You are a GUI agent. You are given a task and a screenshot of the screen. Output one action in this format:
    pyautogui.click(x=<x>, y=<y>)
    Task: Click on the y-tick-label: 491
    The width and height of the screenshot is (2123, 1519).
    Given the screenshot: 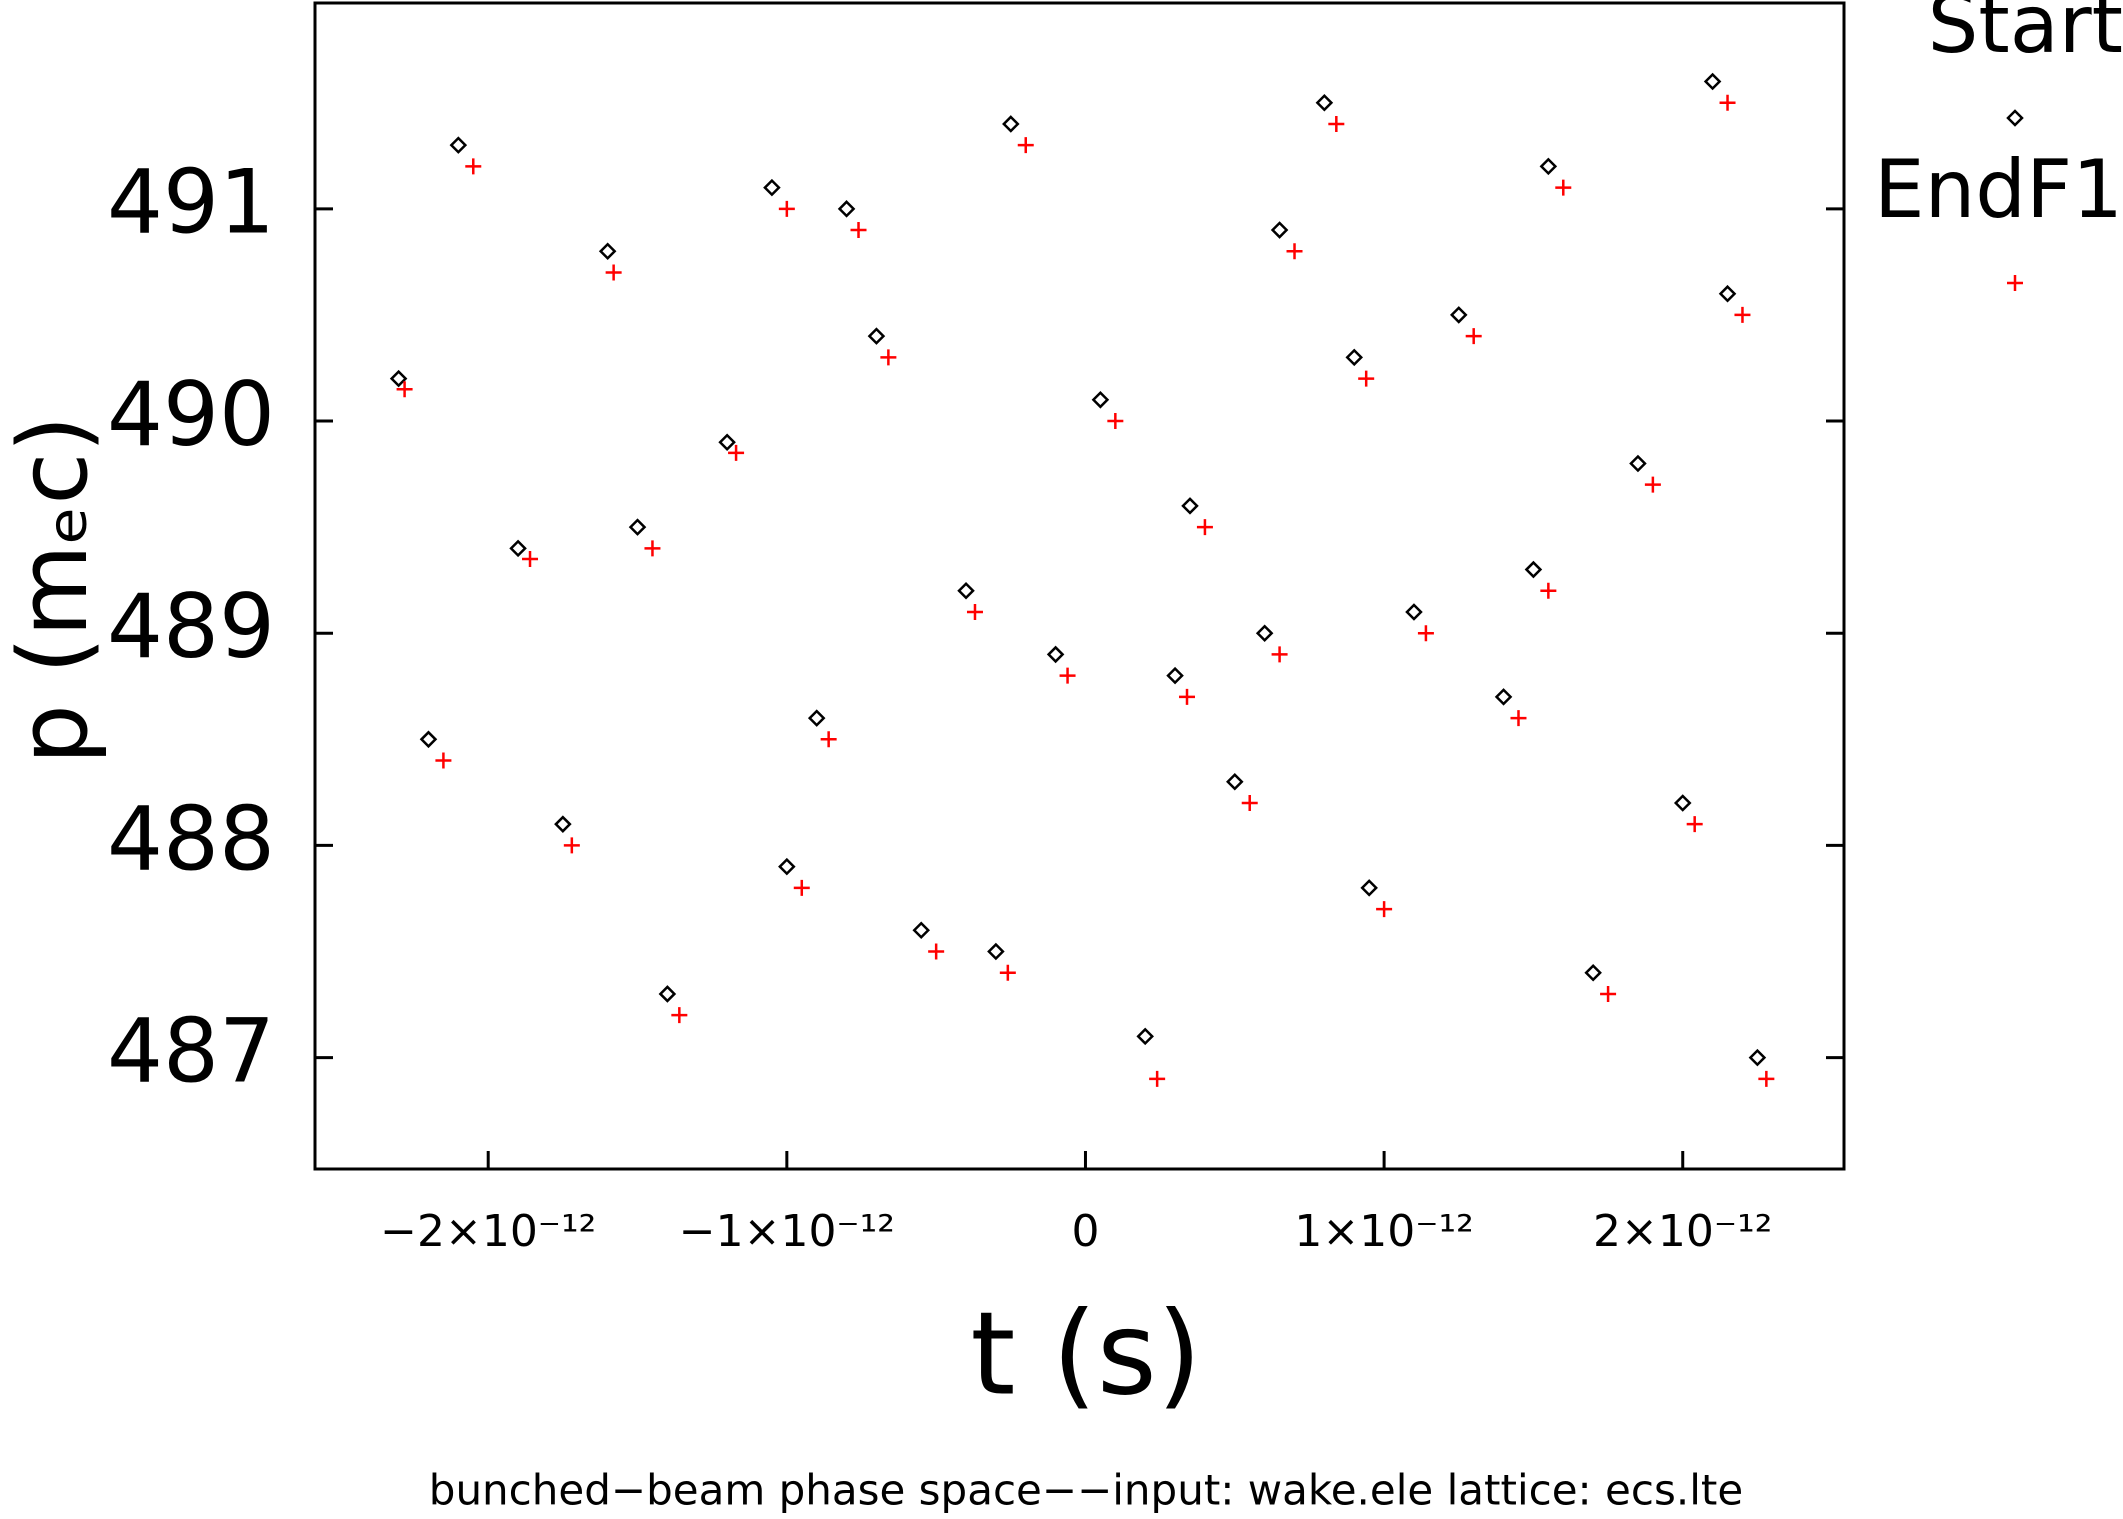 What is the action you would take?
    pyautogui.click(x=191, y=202)
    